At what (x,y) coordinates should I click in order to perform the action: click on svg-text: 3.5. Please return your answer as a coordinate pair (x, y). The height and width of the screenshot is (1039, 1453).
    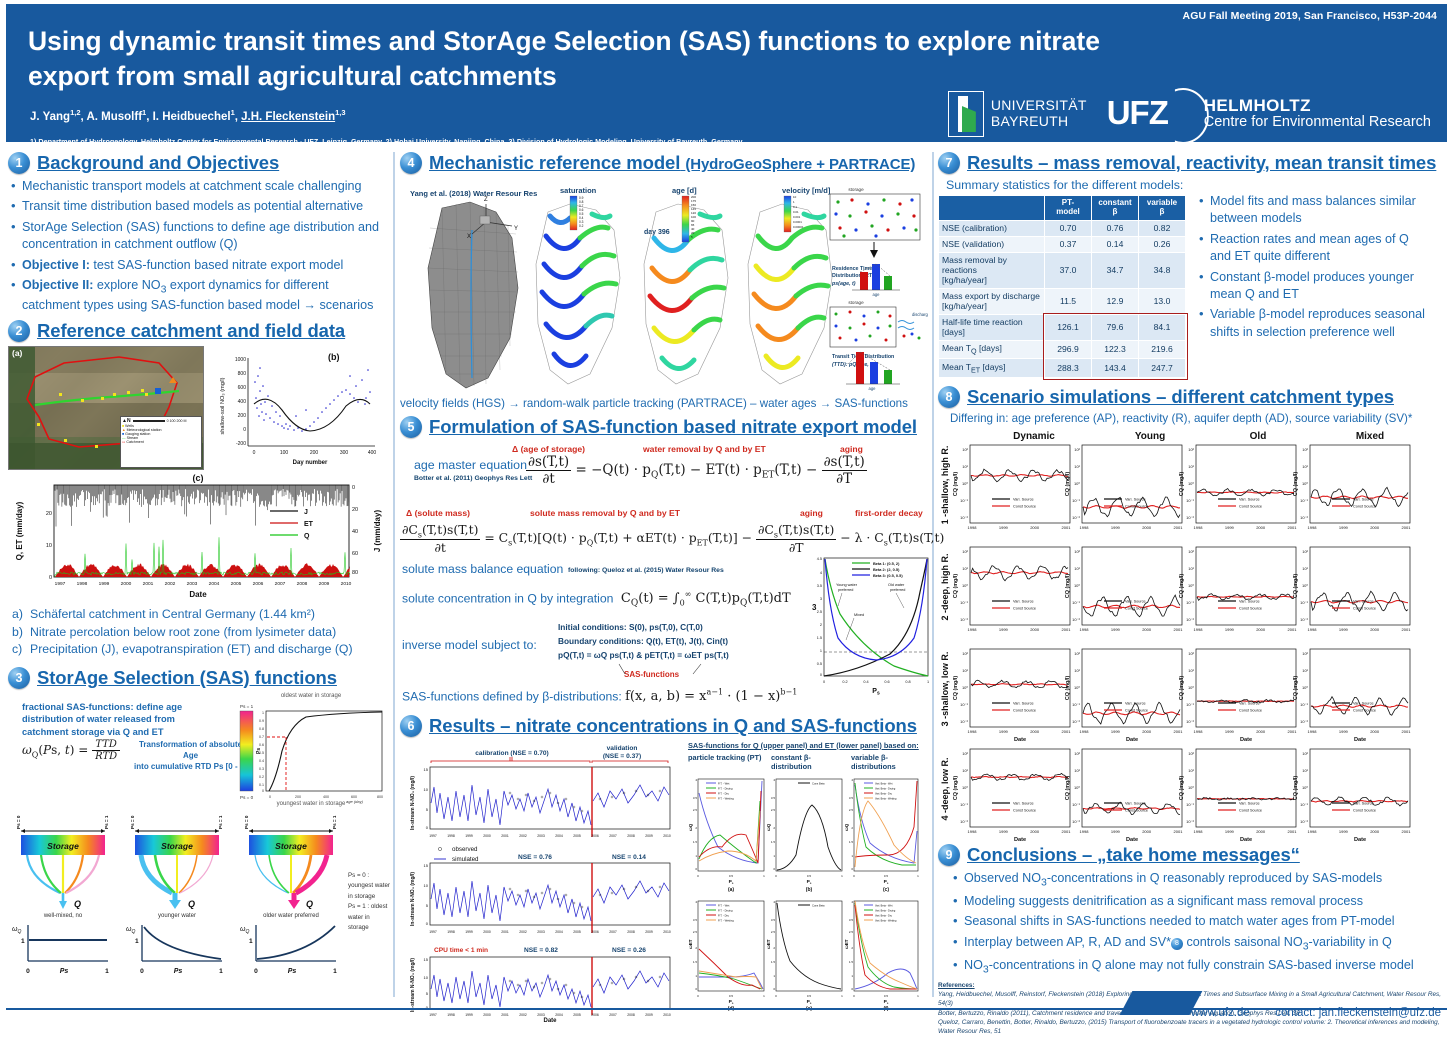
    Looking at the image, I should click on (819, 586).